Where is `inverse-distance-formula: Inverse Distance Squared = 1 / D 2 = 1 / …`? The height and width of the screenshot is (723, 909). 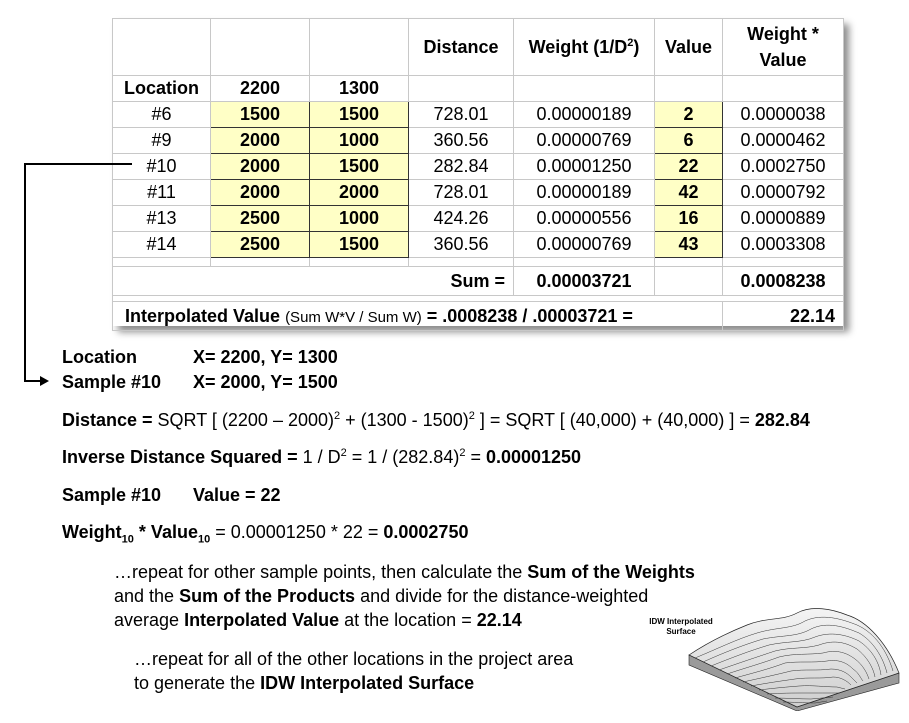 inverse-distance-formula: Inverse Distance Squared = 1 / D 2 = 1 / … is located at coordinates (321, 457).